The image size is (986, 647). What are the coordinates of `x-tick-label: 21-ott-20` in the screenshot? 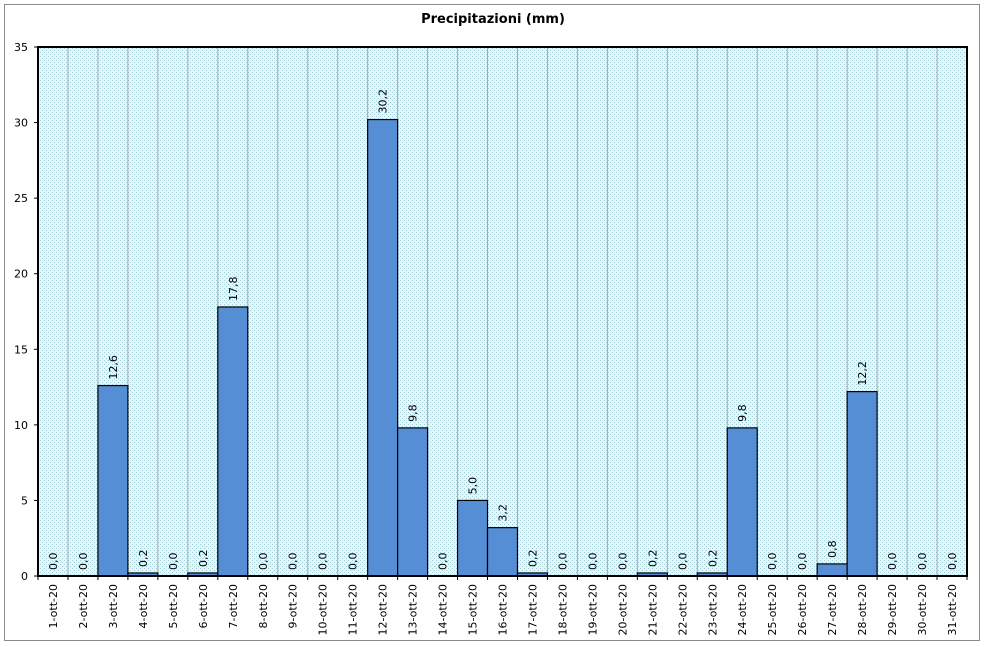 It's located at (652, 610).